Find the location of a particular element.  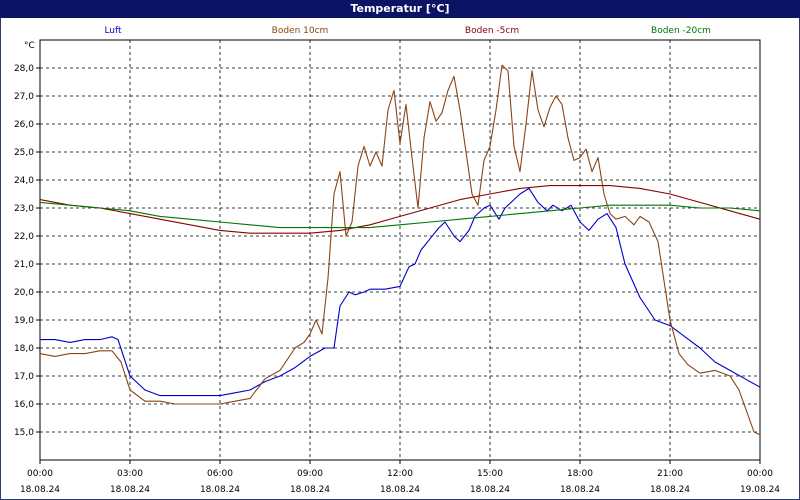

x-tick-date-label: 19.08.24 is located at coordinates (760, 490).